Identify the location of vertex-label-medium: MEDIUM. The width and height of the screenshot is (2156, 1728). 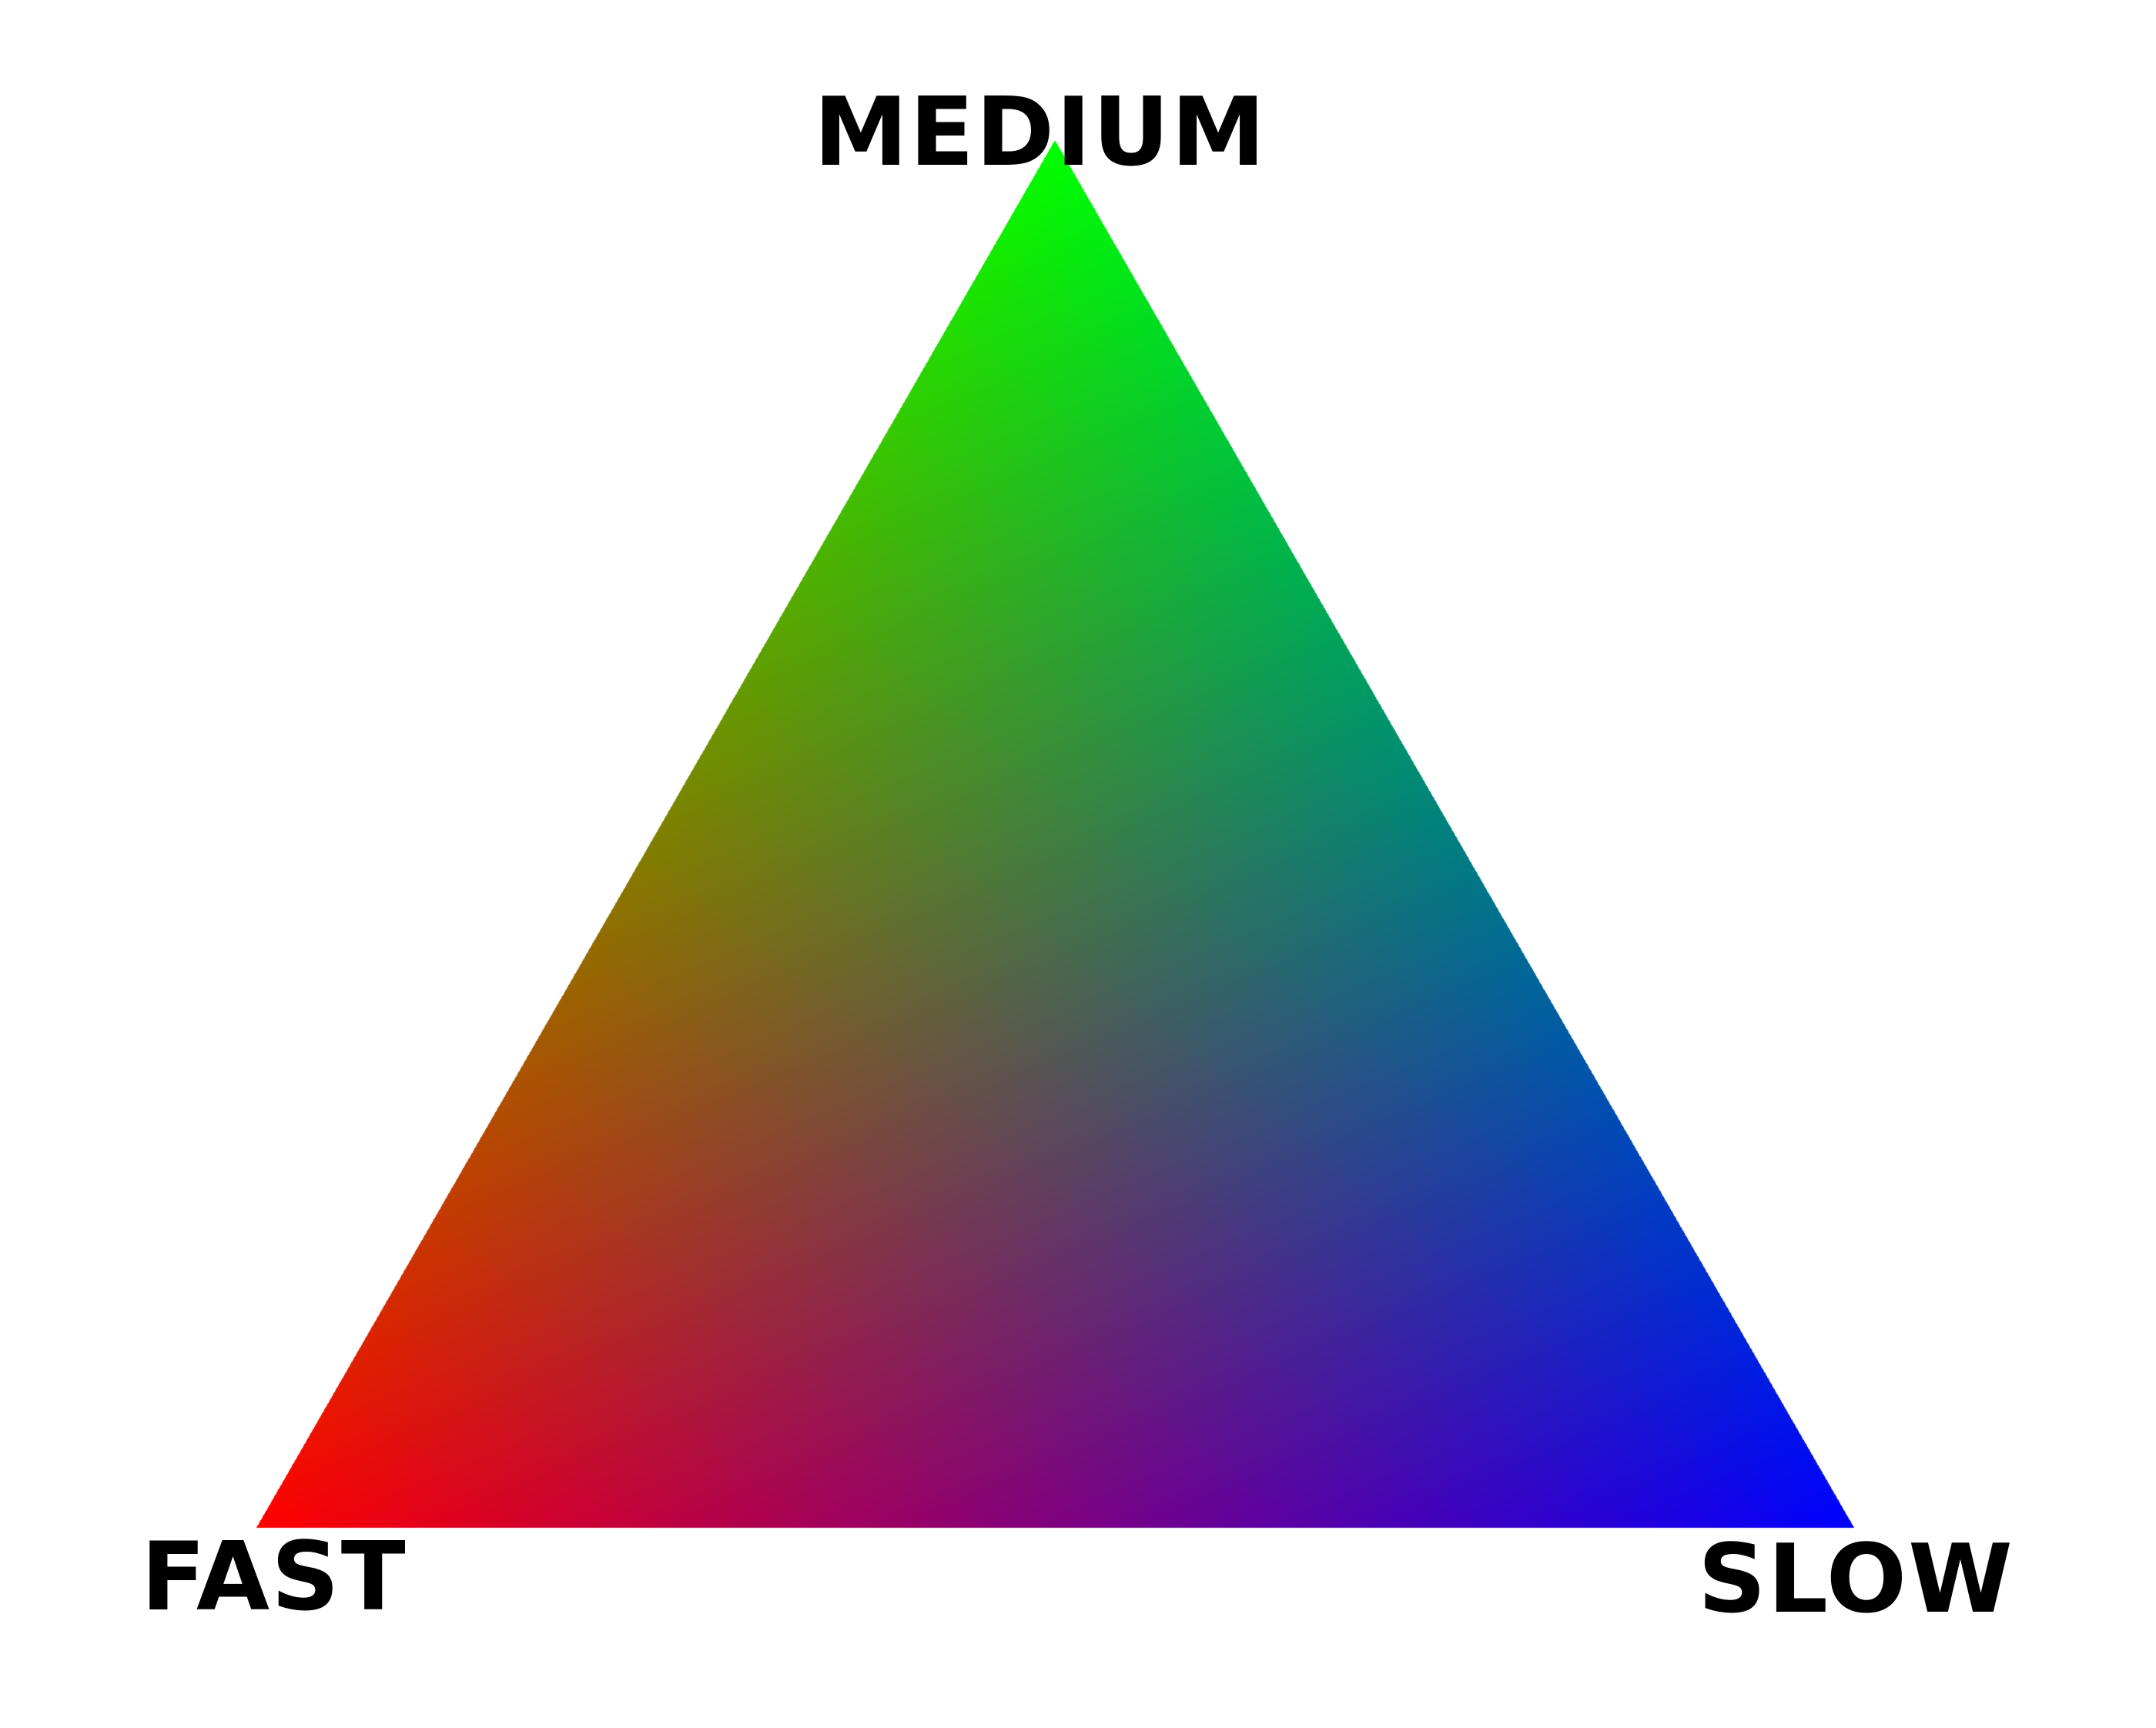
(1040, 133).